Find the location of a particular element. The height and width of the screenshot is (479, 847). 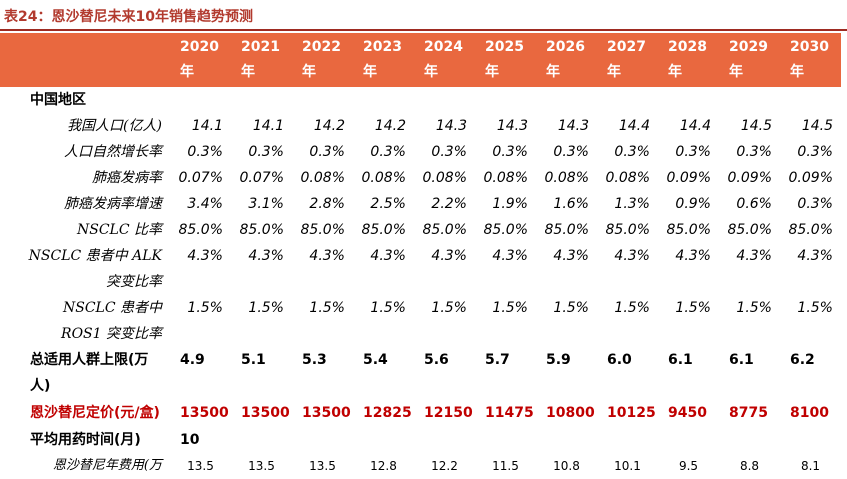

cell-text: NSCLC 患者中 ALK is located at coordinates (95, 256).